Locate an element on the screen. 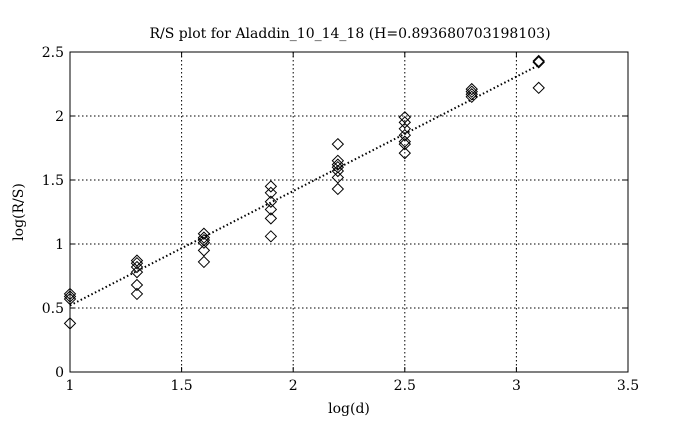  x-tick-label: 2.5 is located at coordinates (405, 386).